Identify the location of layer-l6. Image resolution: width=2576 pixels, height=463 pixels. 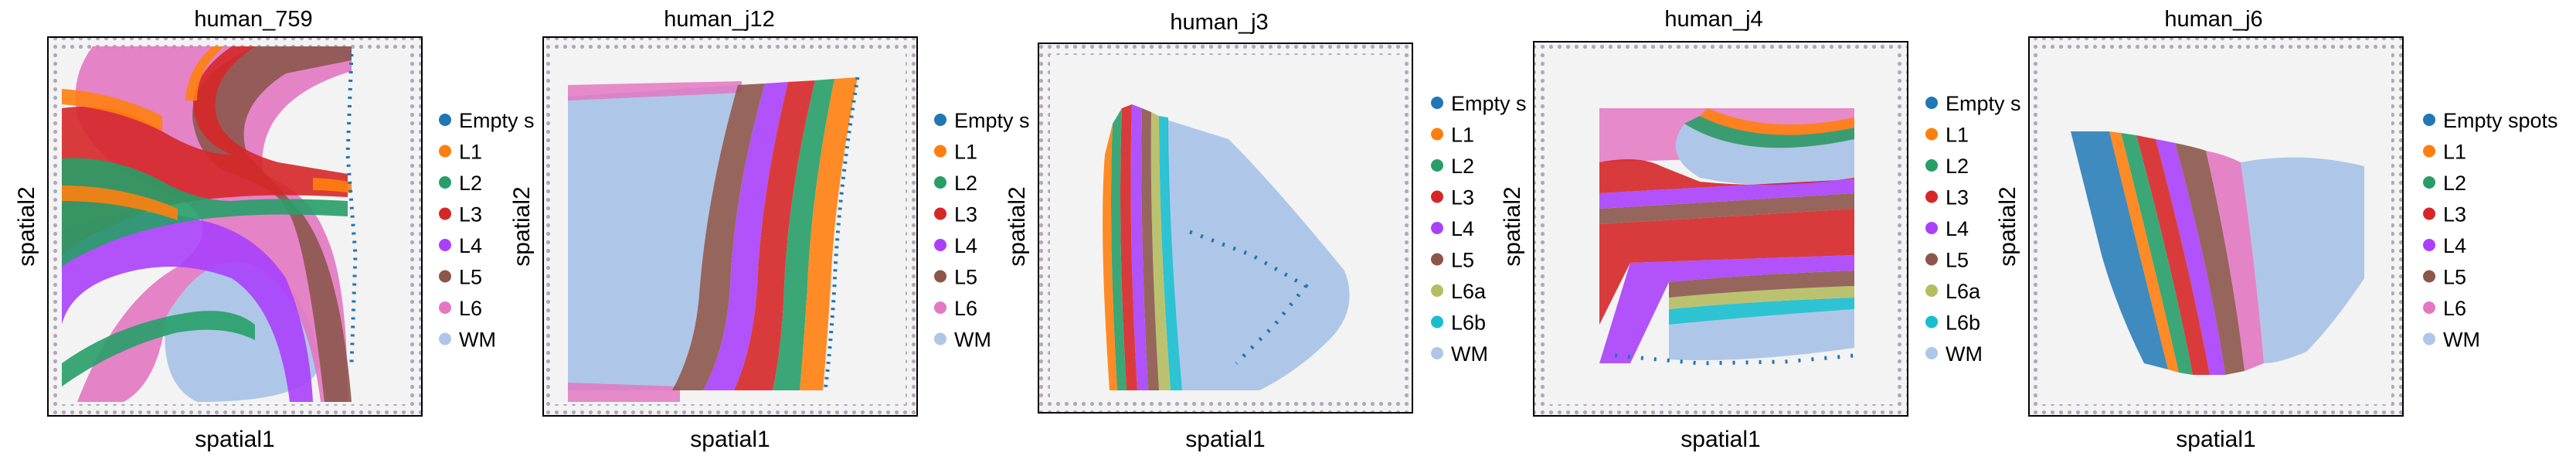
(2235, 261).